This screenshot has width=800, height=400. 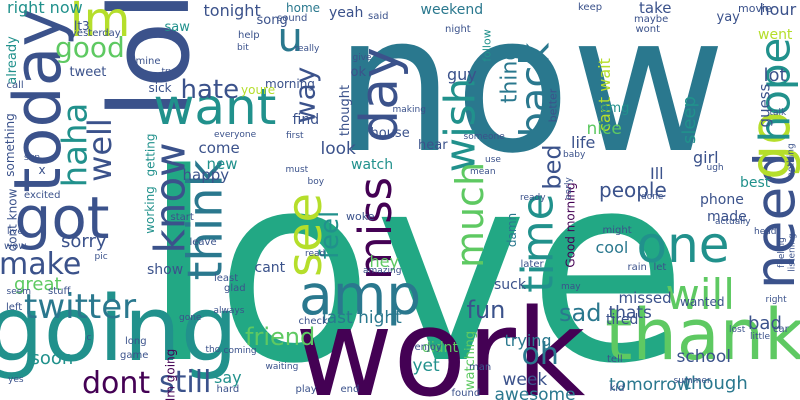 What do you see at coordinates (493, 159) in the screenshot?
I see `word-use: use` at bounding box center [493, 159].